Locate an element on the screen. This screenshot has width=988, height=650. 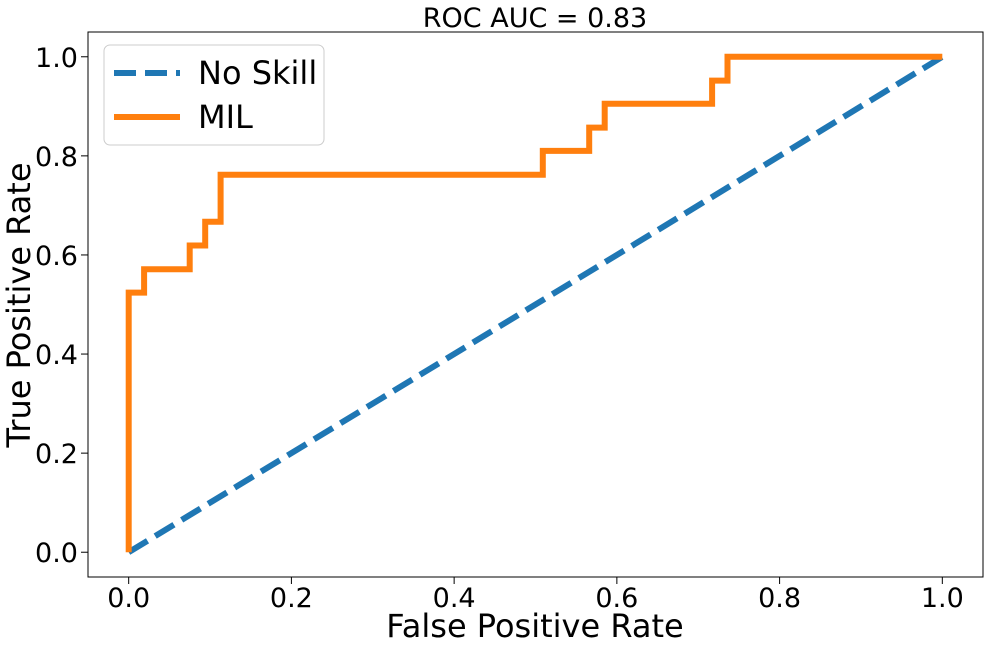
x-axis-label: False Positive Rate is located at coordinates (534, 626).